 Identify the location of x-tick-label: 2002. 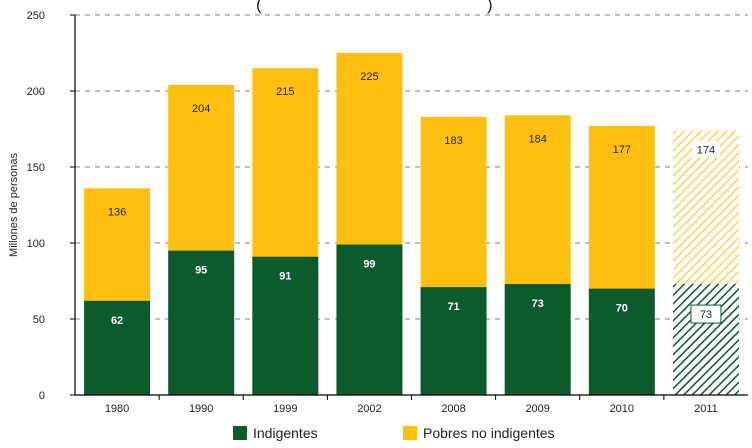
(369, 409).